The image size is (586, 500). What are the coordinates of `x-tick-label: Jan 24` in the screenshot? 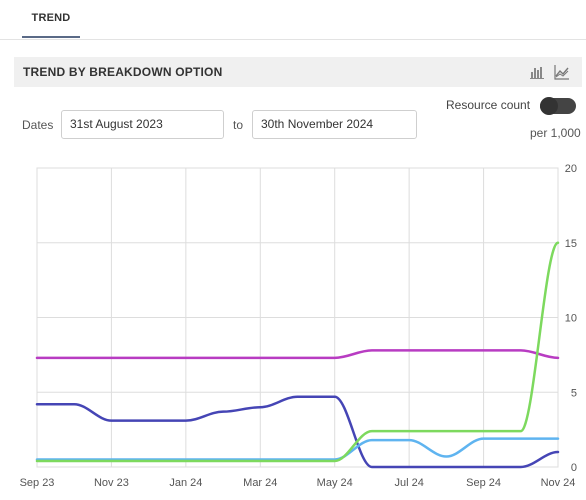 It's located at (185, 483).